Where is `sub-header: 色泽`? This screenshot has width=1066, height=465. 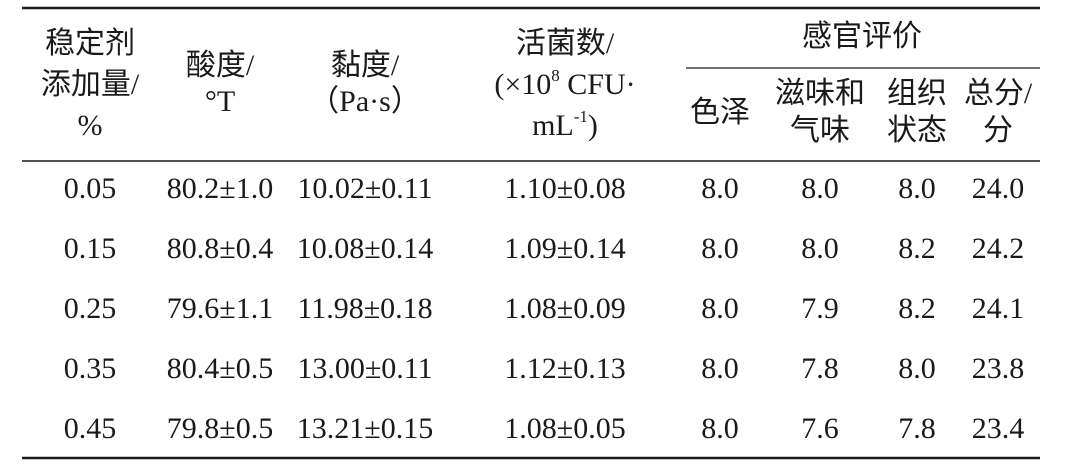 sub-header: 色泽 is located at coordinates (720, 112).